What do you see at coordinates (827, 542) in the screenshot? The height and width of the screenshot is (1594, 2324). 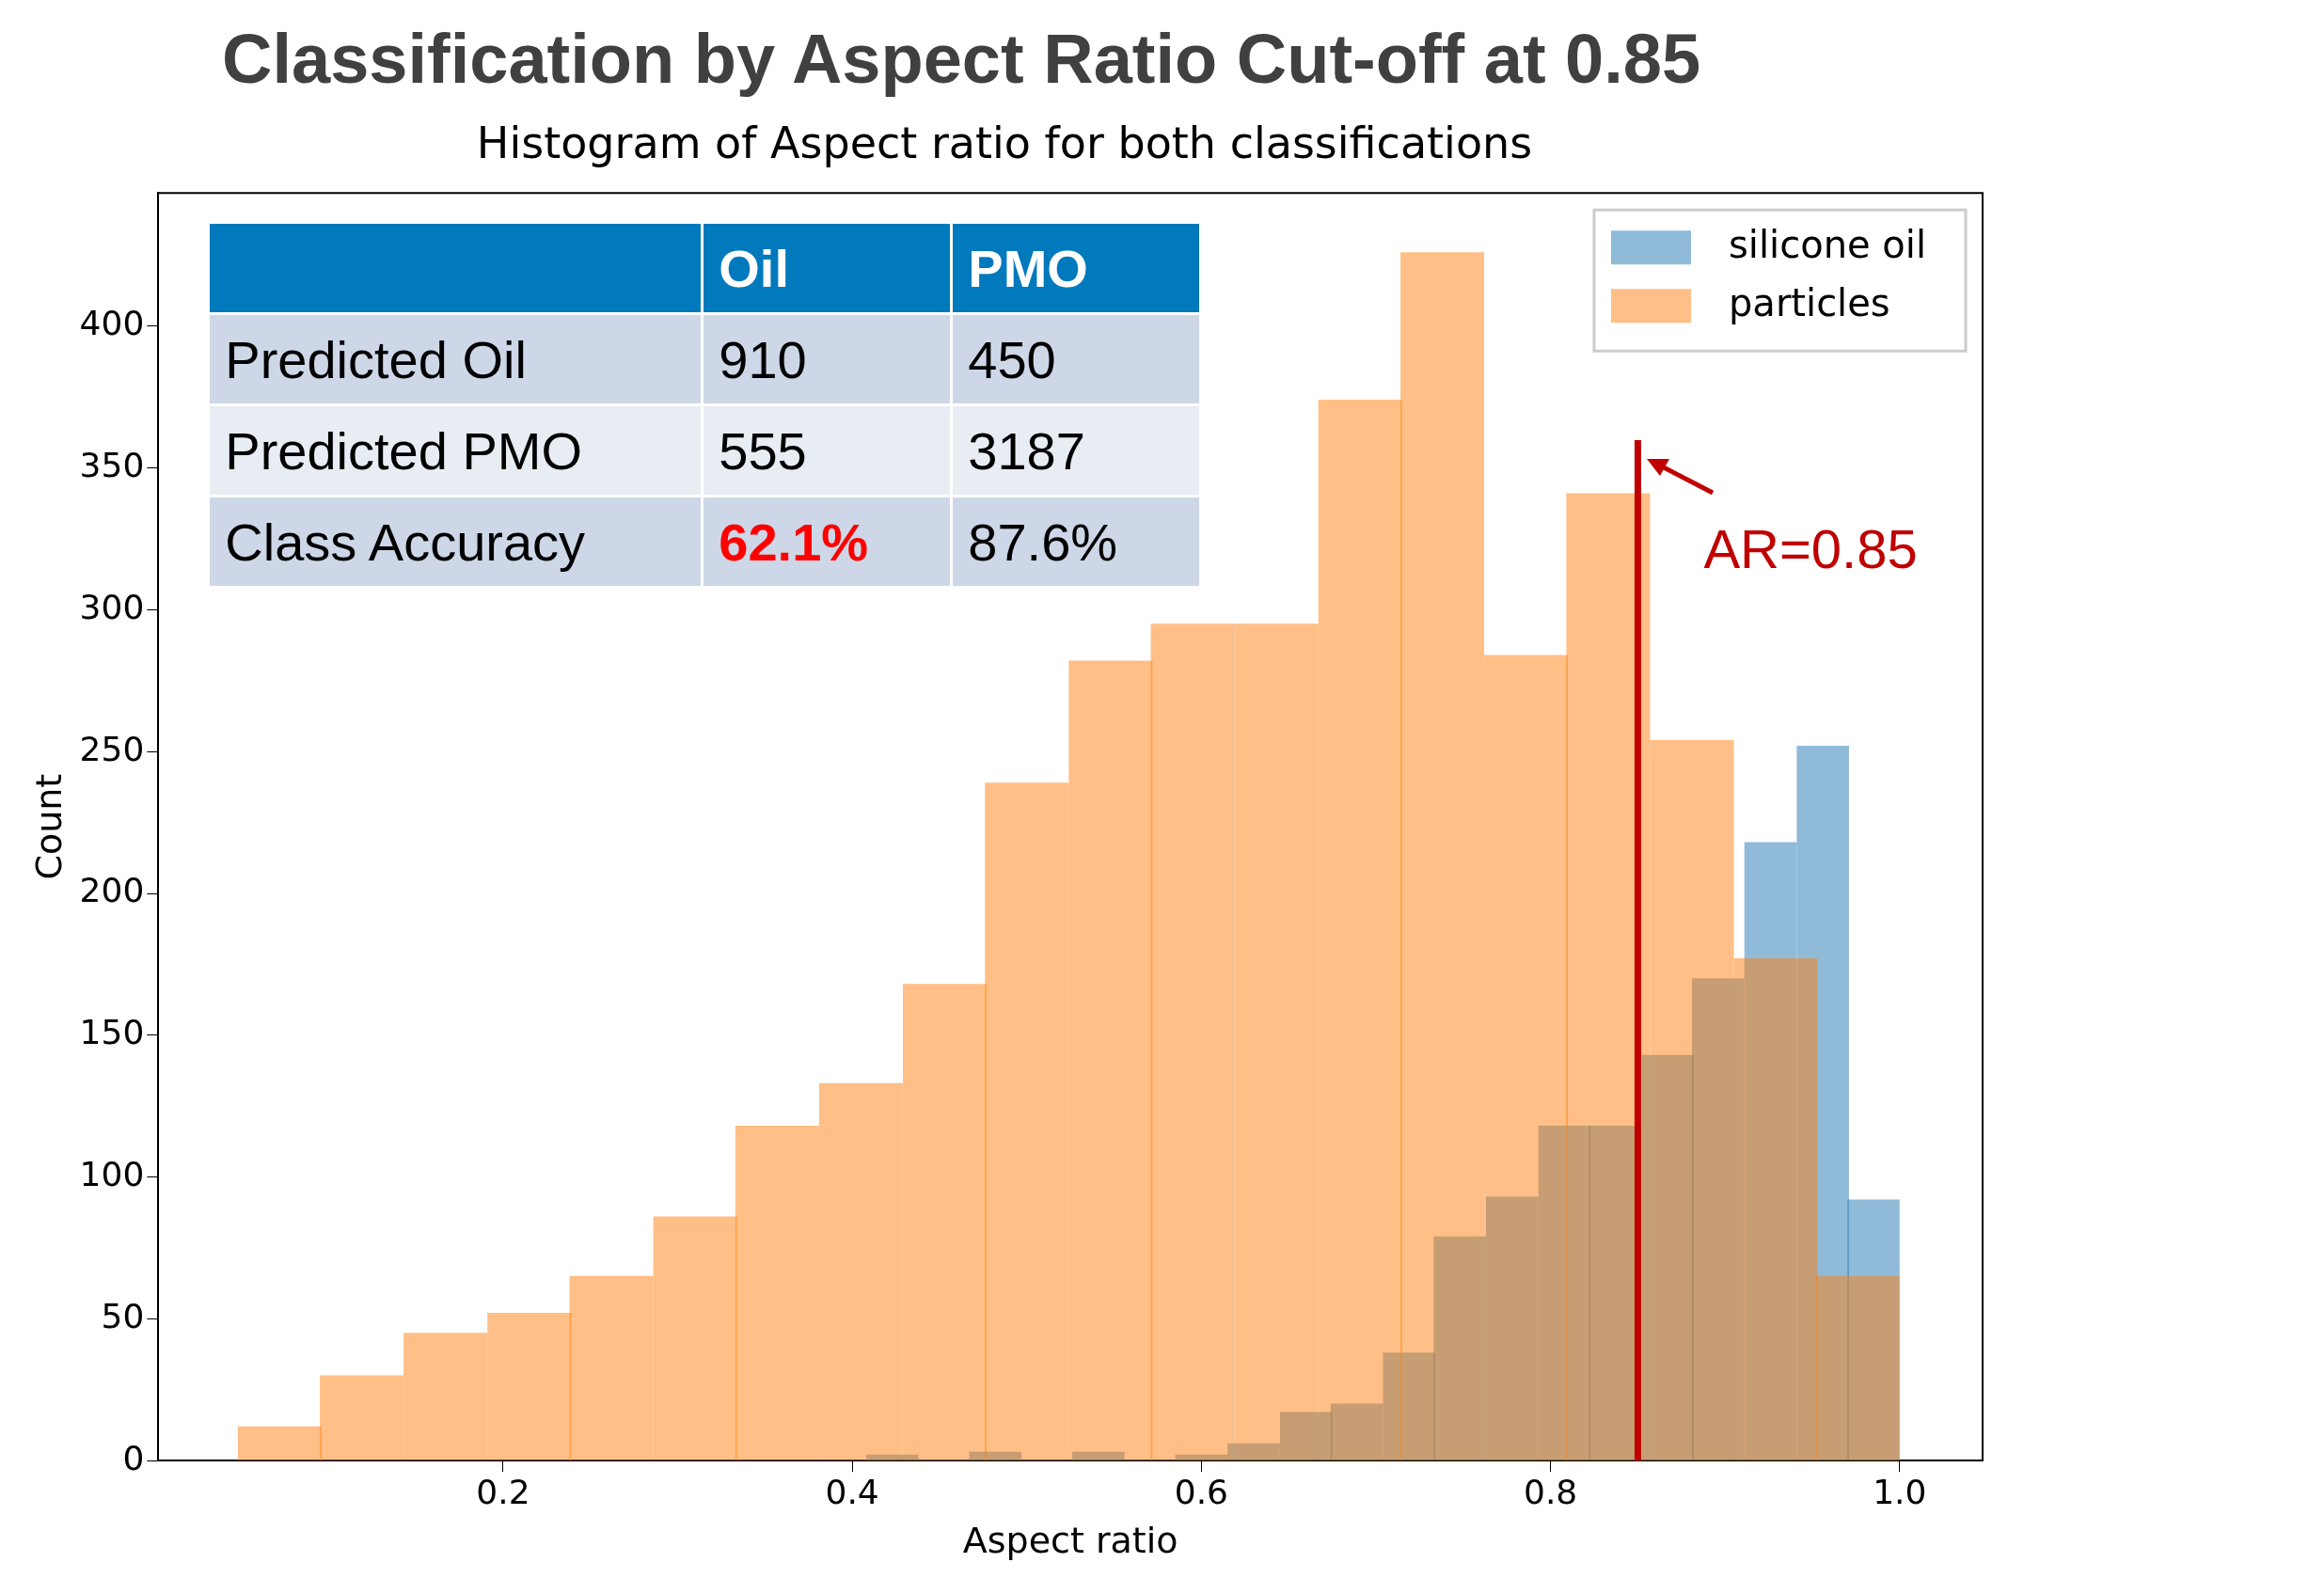 I see `annotation: 62.1%` at bounding box center [827, 542].